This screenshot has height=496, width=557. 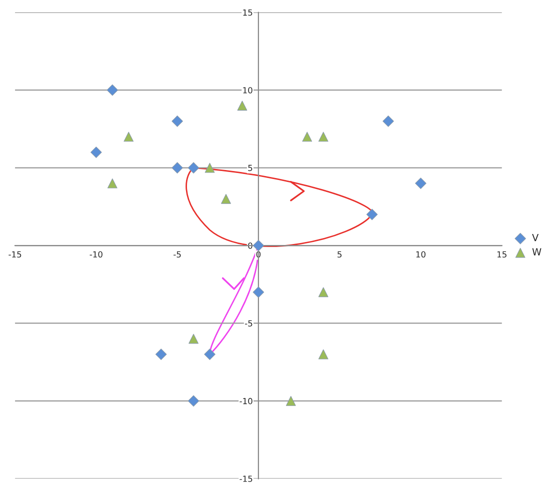 What do you see at coordinates (340, 254) in the screenshot?
I see `x-tick-label: 5` at bounding box center [340, 254].